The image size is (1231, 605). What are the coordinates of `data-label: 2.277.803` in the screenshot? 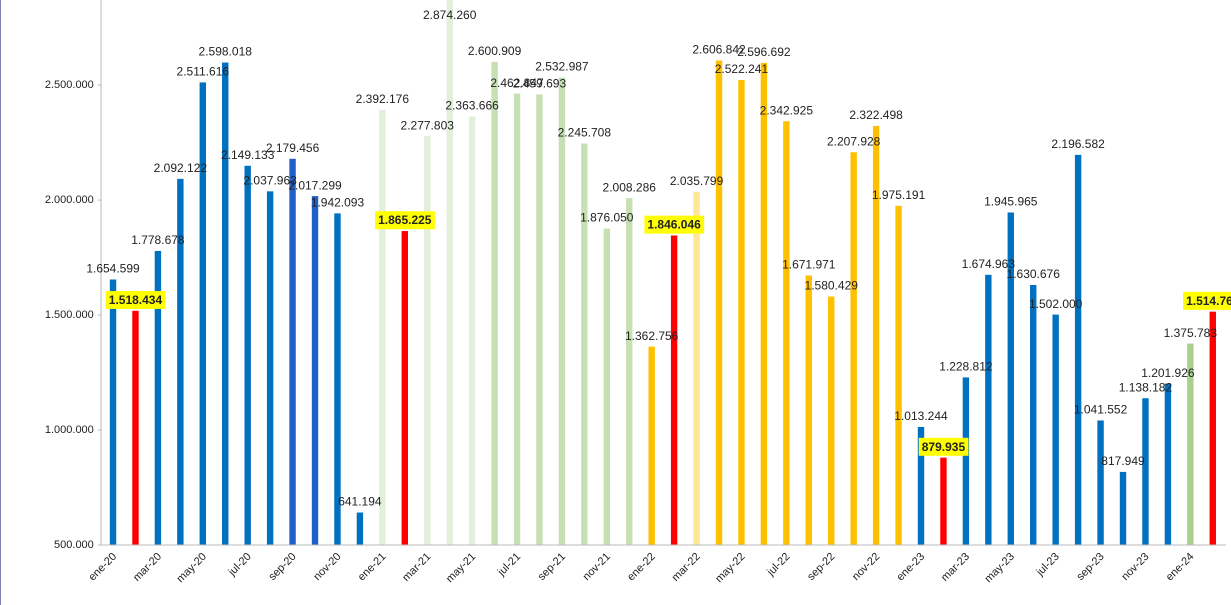 It's located at (428, 125).